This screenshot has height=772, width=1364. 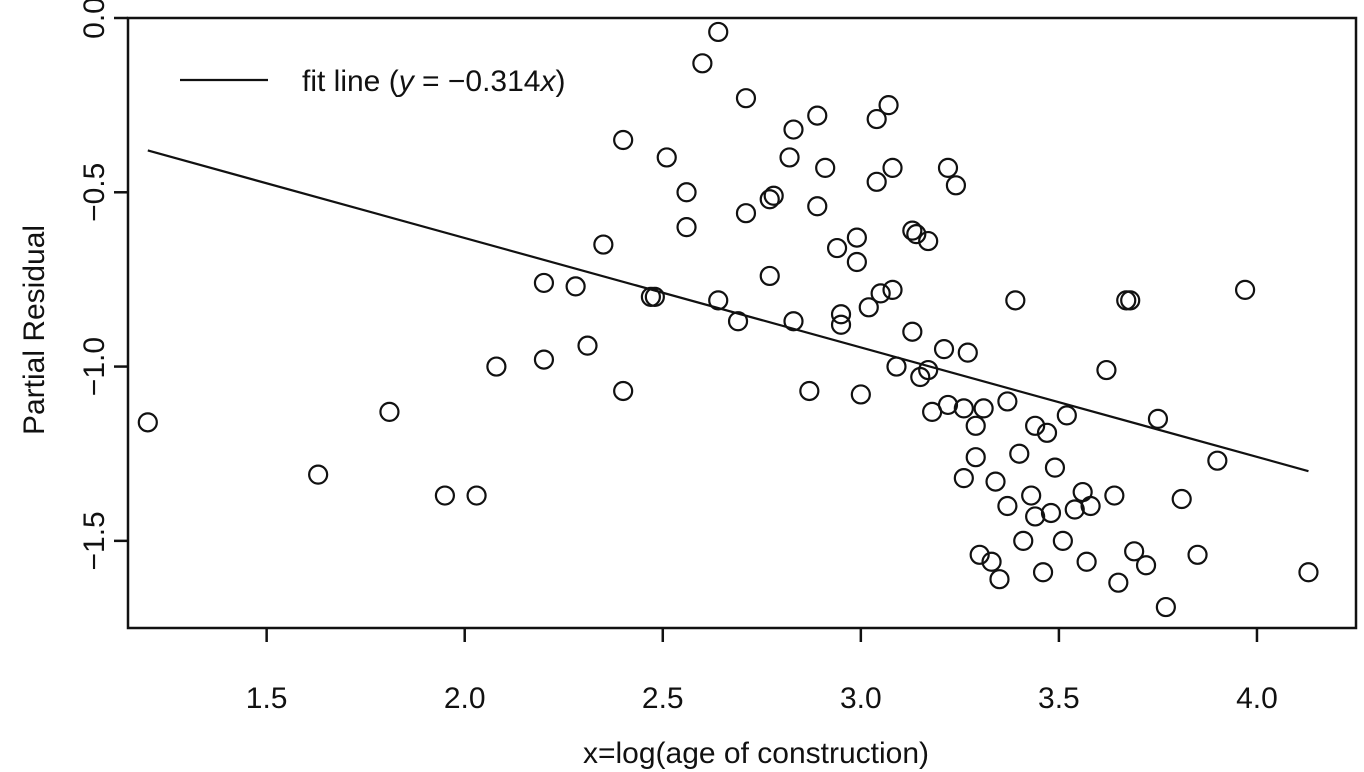 I want to click on legend-label: fit line (y = −0.314x), so click(x=434, y=81).